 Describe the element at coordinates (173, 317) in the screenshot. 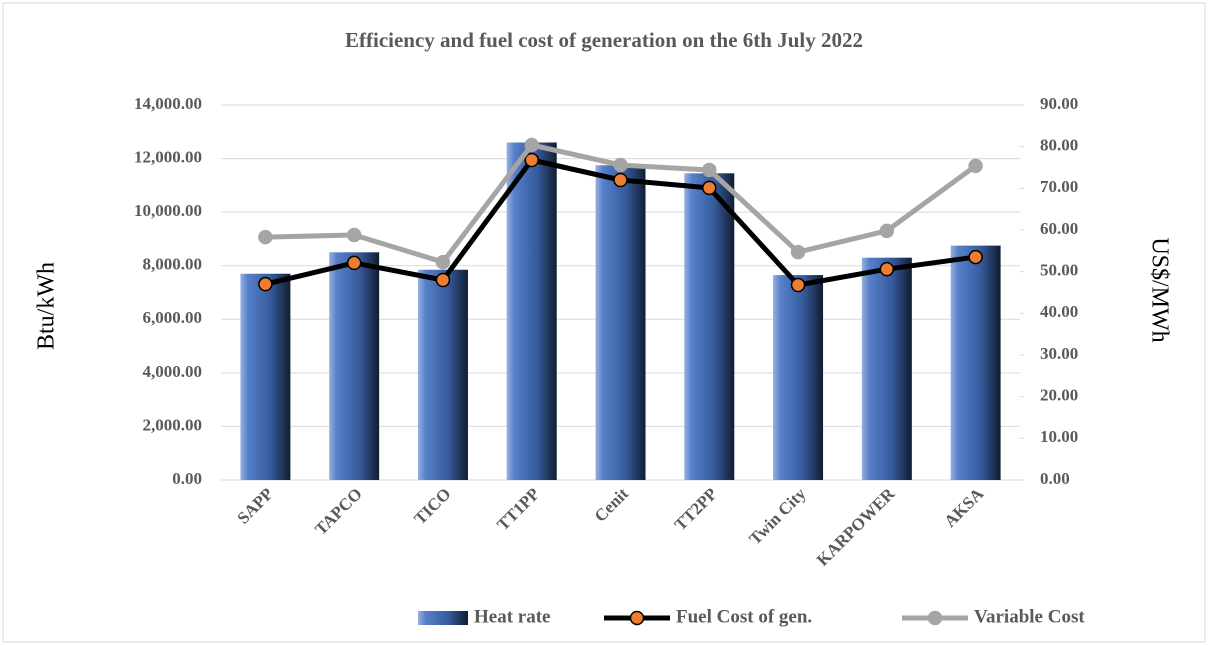

I see `y-tick-label: 6,000.00` at that location.